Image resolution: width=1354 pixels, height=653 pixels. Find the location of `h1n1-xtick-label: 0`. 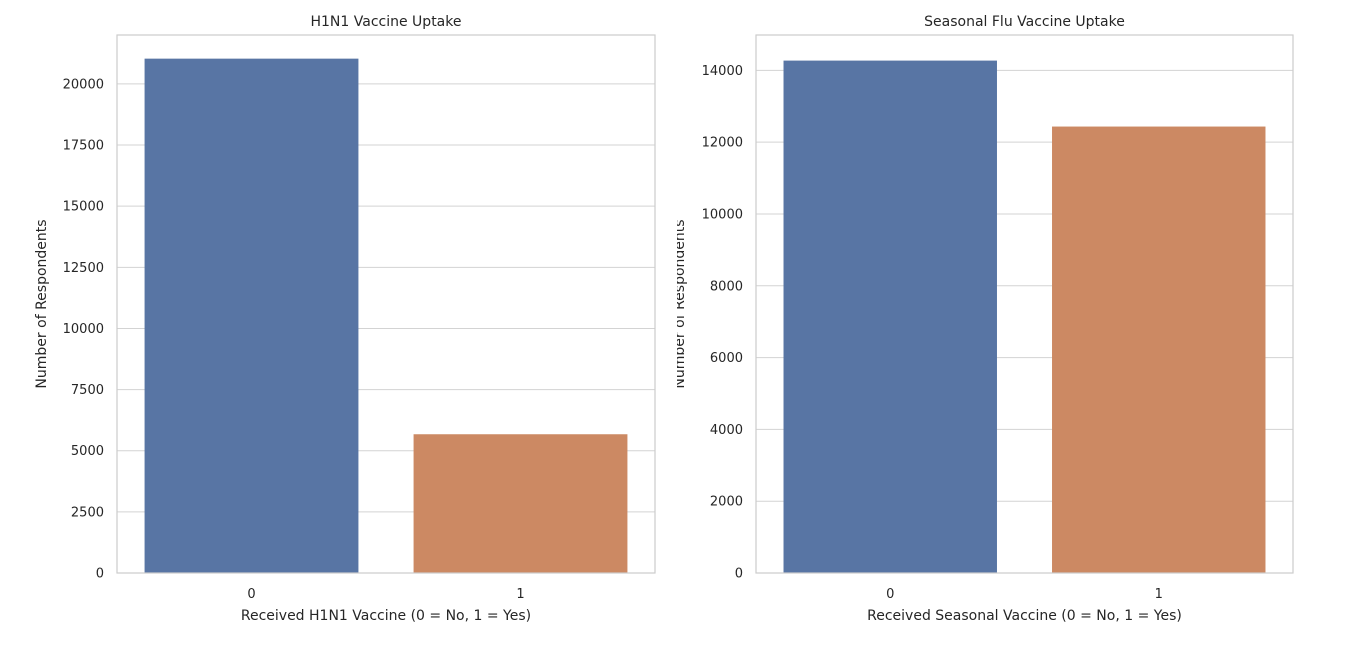

h1n1-xtick-label: 0 is located at coordinates (251, 594).